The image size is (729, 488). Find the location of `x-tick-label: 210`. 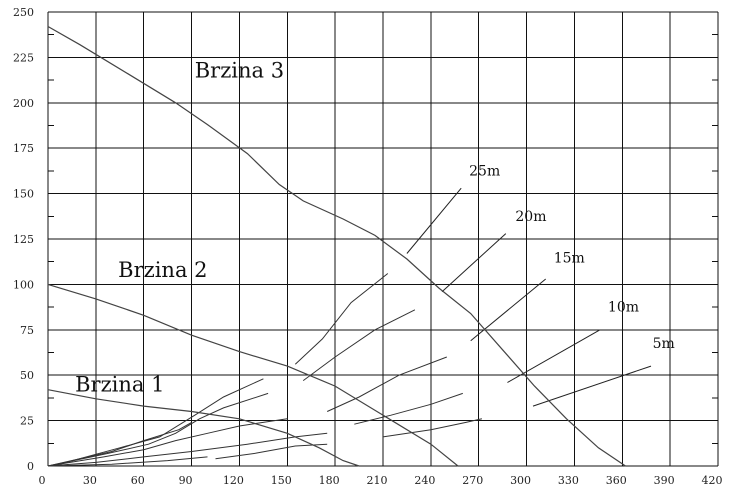

x-tick-label: 210 is located at coordinates (377, 480).